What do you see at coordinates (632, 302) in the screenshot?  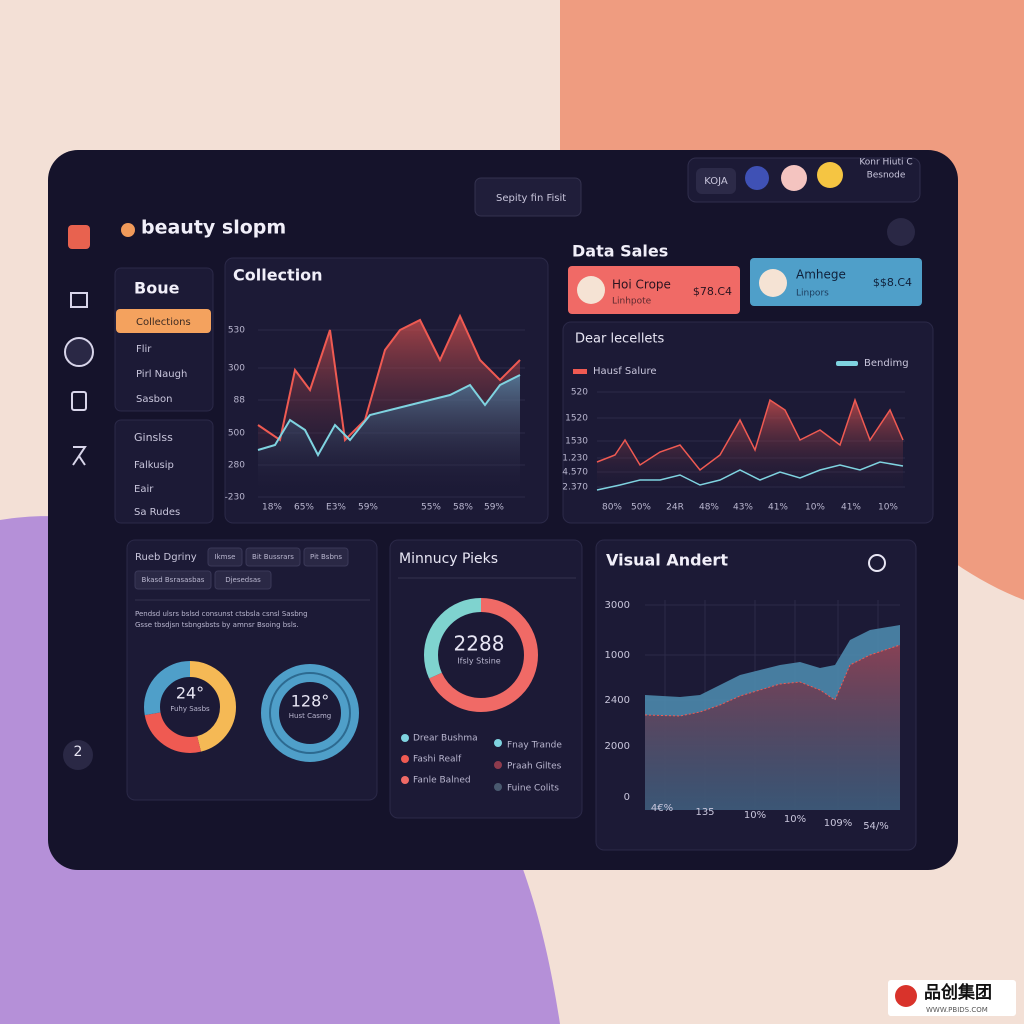 I see `card-sub: Linhpote` at bounding box center [632, 302].